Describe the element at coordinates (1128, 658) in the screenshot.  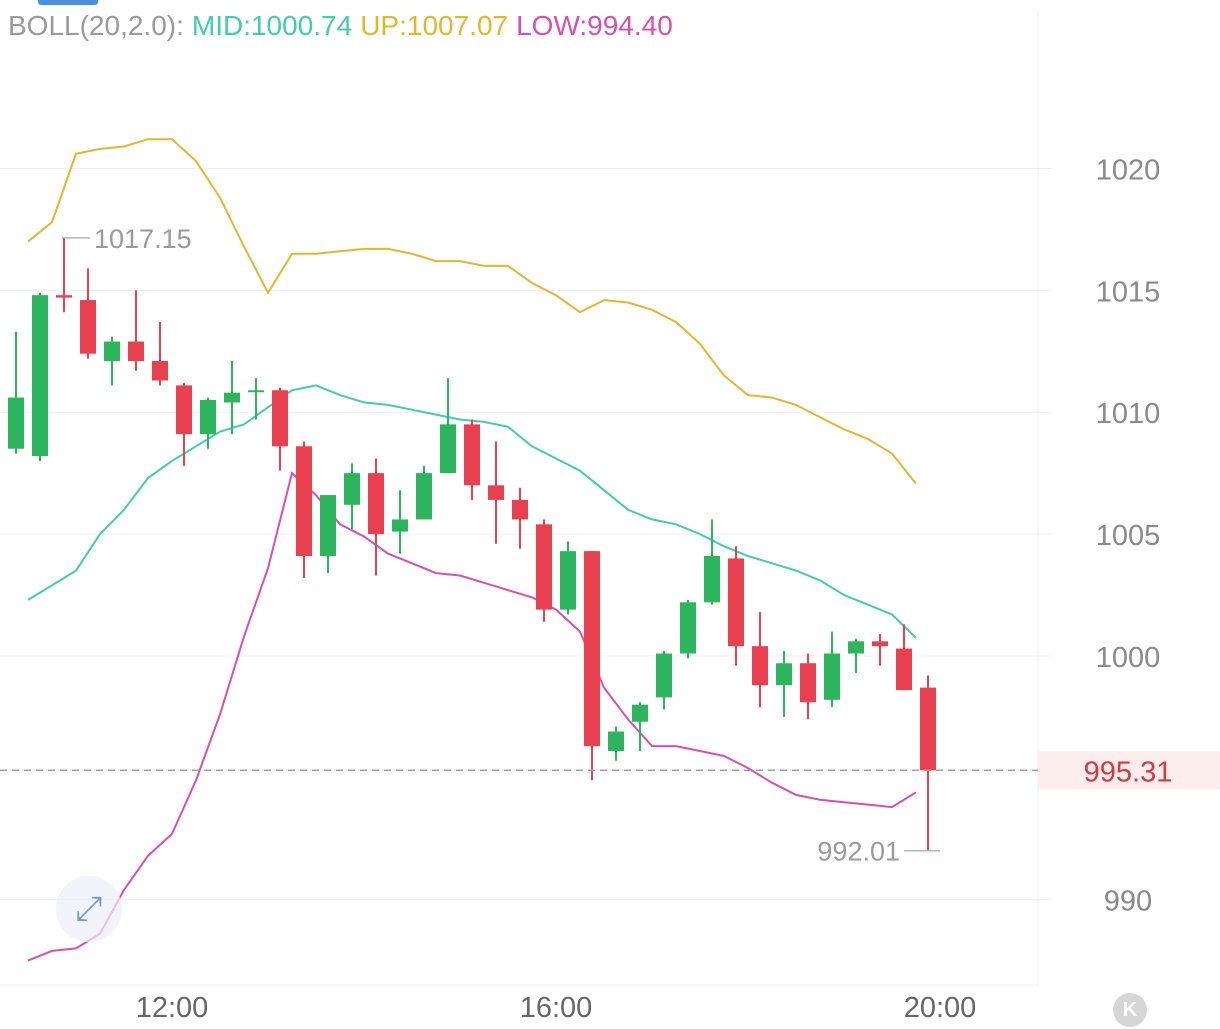
I see `y-tick-label: 1000` at that location.